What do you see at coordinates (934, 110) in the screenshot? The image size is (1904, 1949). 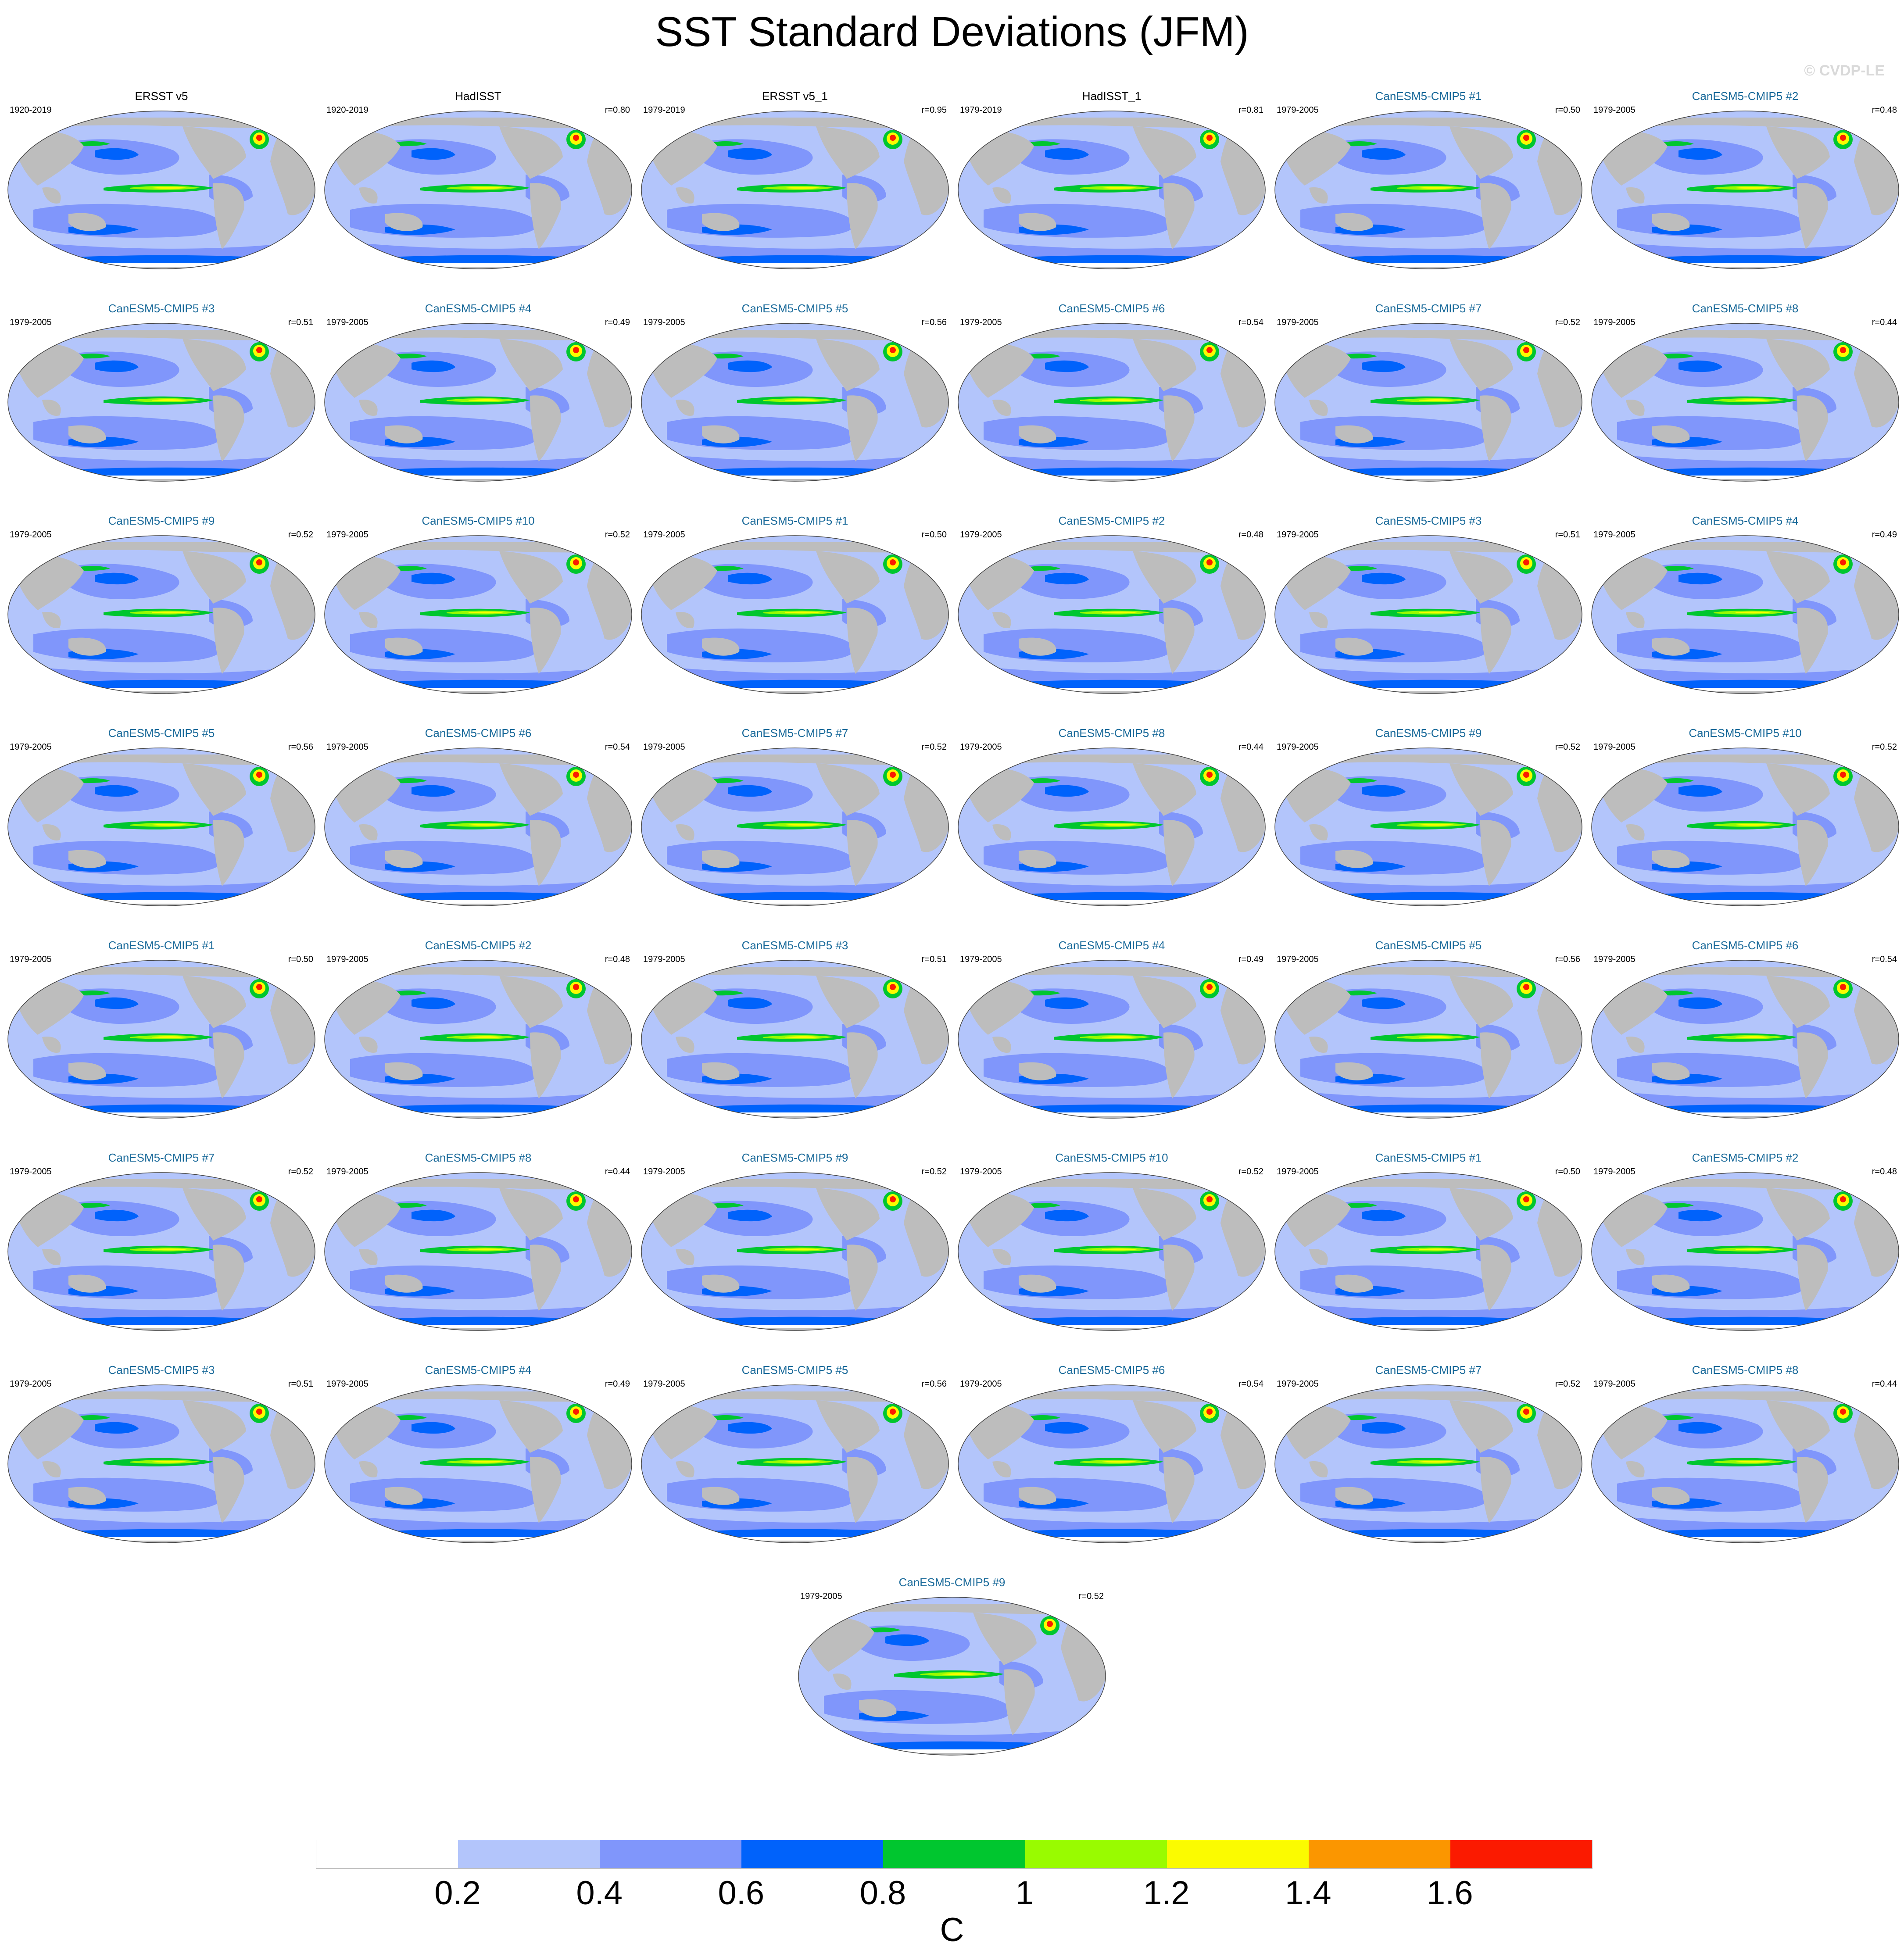 I see `panel-correlation: r=0.95` at bounding box center [934, 110].